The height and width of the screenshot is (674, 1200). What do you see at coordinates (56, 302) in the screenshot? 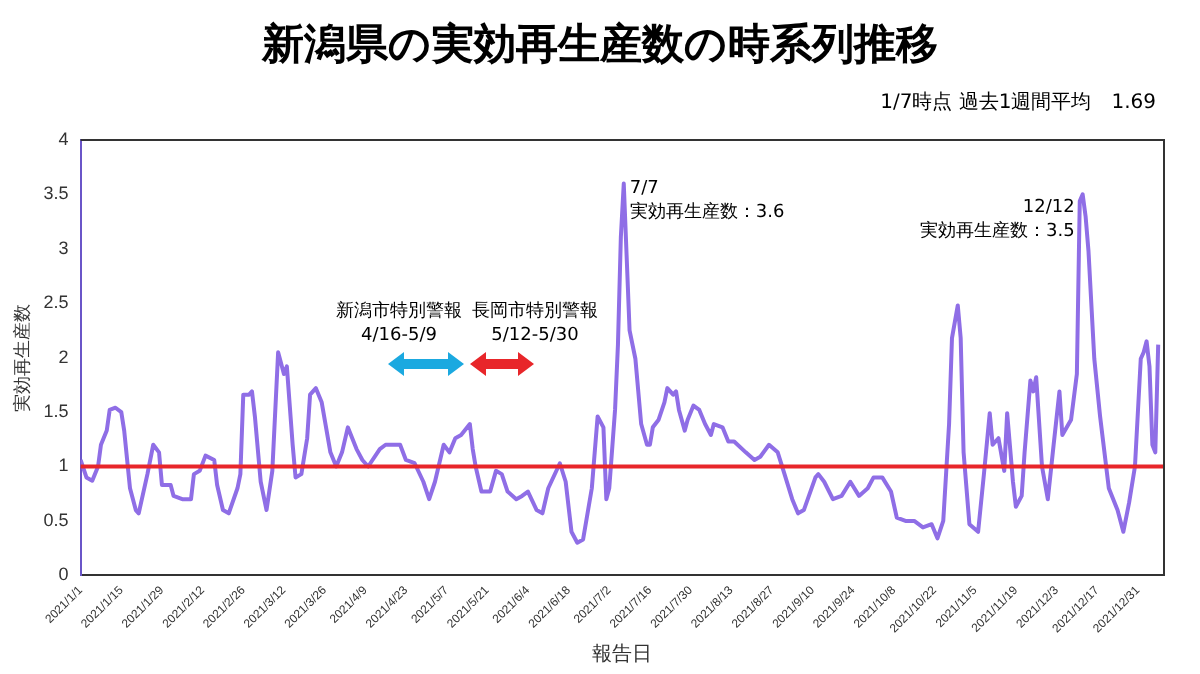
I see `y-tick-label: 2.5` at bounding box center [56, 302].